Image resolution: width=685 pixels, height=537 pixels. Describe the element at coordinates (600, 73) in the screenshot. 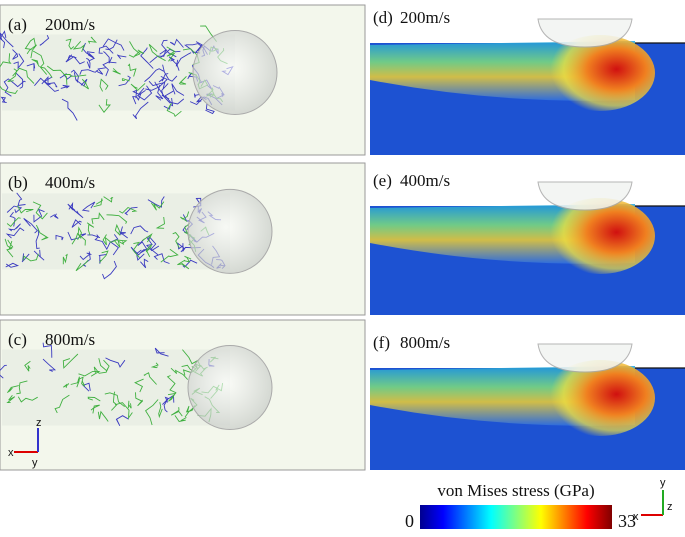

I see `stress-hotspot` at that location.